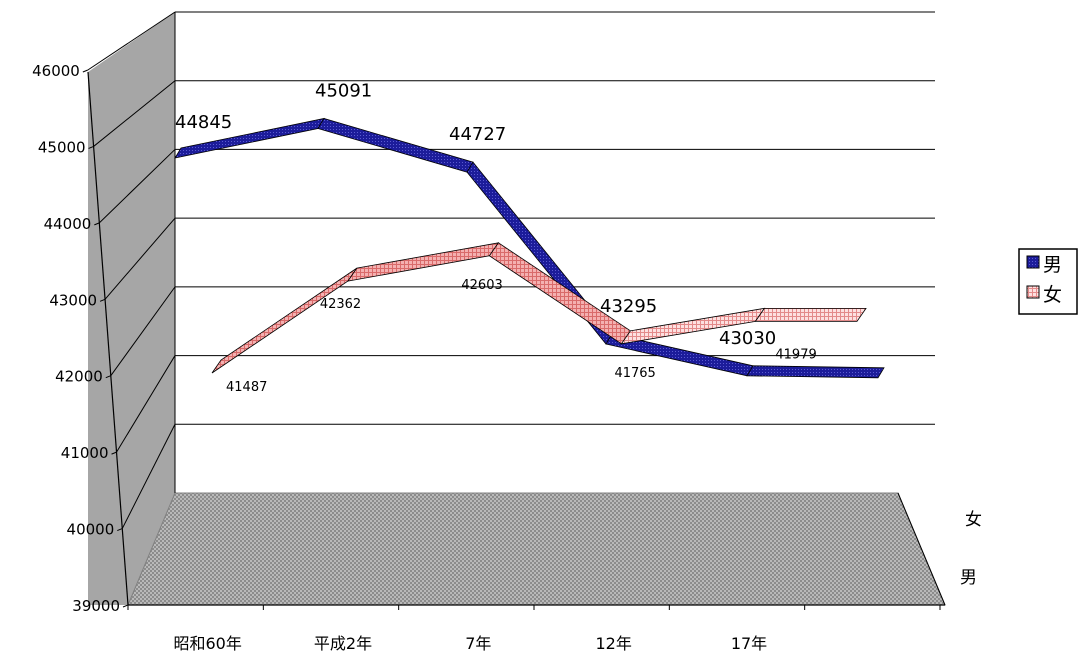 This screenshot has height=657, width=1081. I want to click on y-tick-label: 41000, so click(85, 453).